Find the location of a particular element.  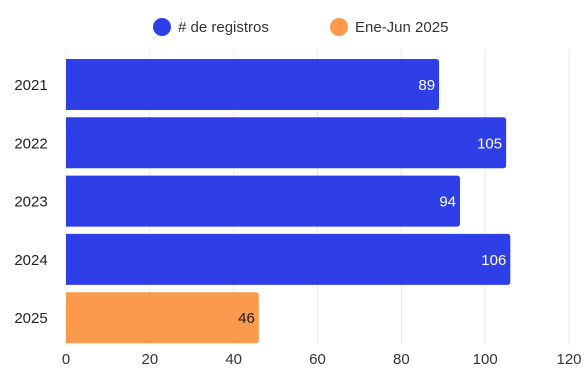

x-tick-label: 40 is located at coordinates (233, 358).